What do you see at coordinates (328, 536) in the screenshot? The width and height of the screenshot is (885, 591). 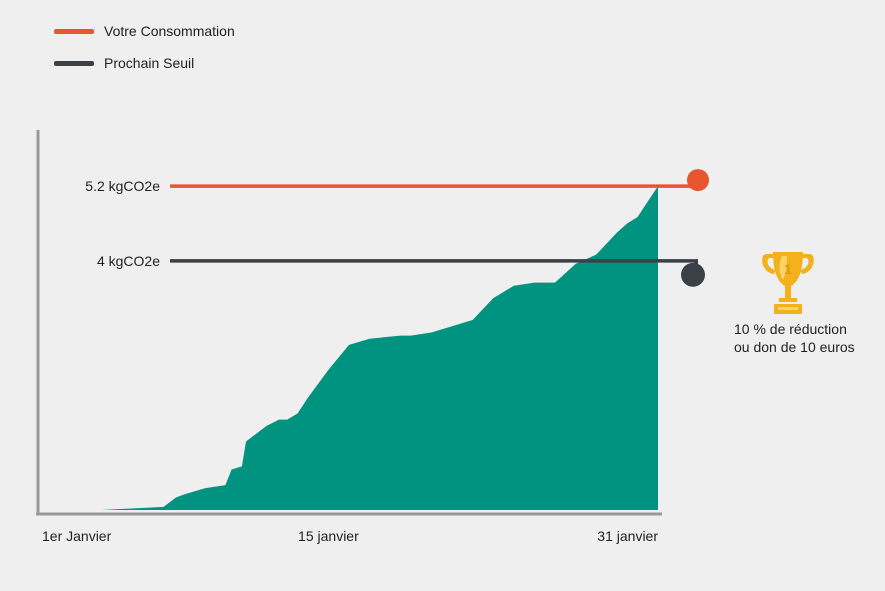 I see `x-tick-label: 15 janvier` at bounding box center [328, 536].